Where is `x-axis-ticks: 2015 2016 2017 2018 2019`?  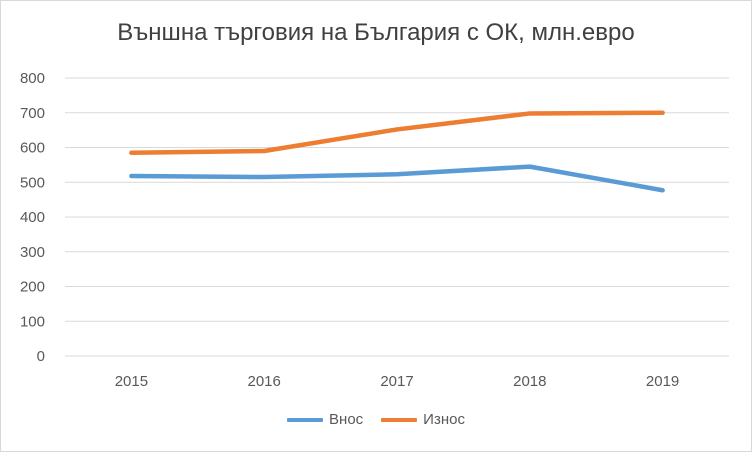
x-axis-ticks: 2015 2016 2017 2018 2019 is located at coordinates (397, 381).